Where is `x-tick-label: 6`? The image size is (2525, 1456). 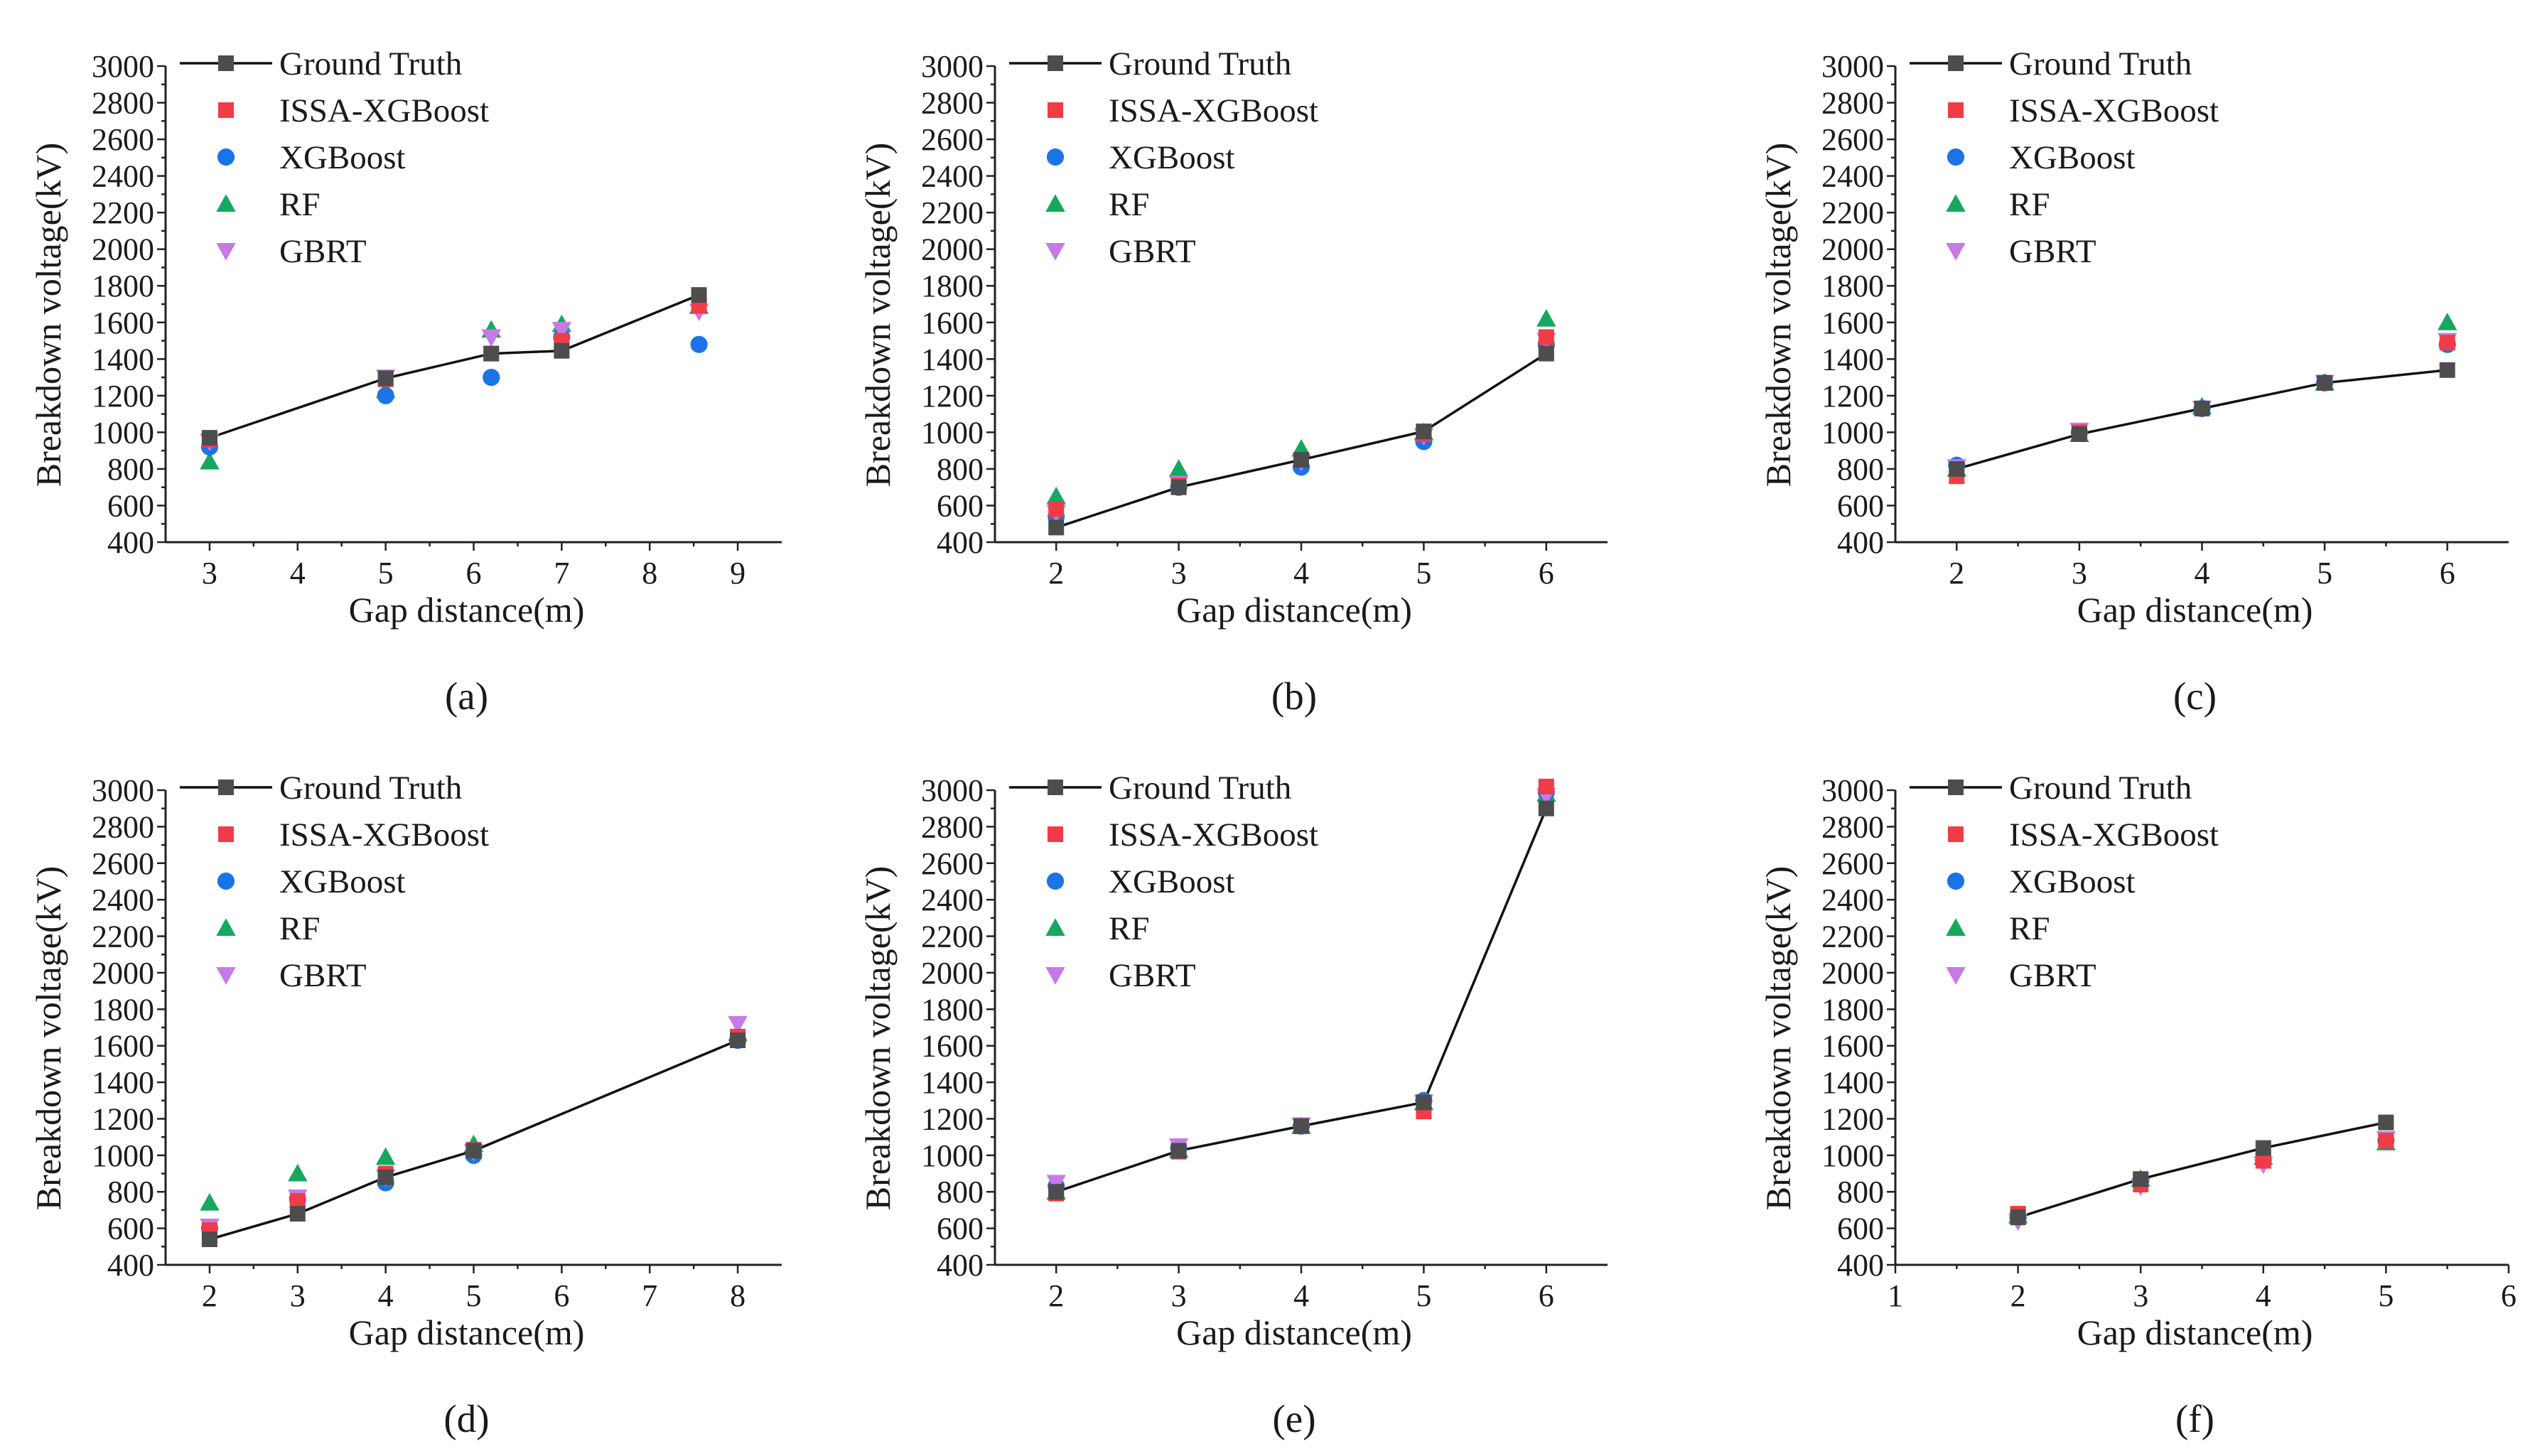 x-tick-label: 6 is located at coordinates (2508, 1296).